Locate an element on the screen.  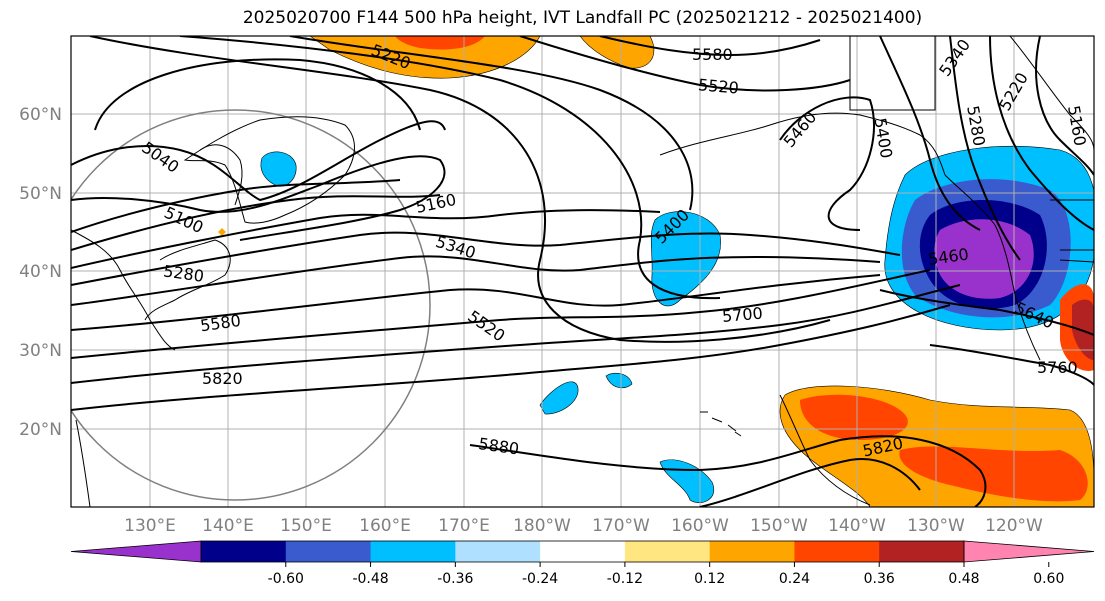
lon-label: 170°E is located at coordinates (464, 526).